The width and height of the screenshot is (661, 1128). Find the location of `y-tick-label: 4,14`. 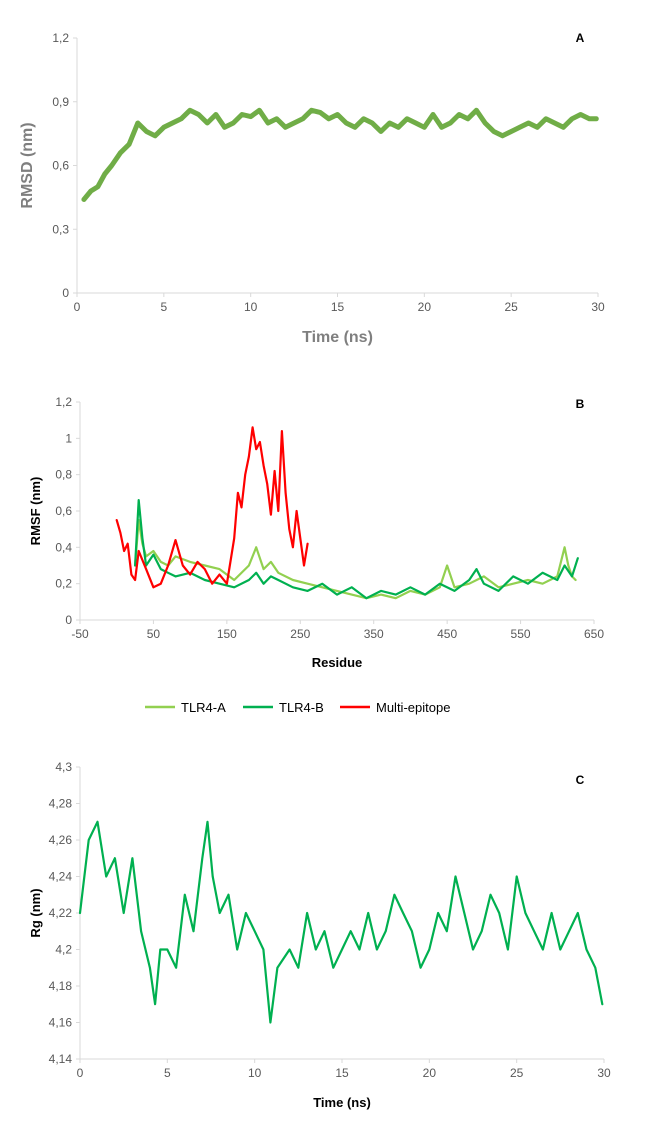

y-tick-label: 4,14 is located at coordinates (61, 1059).